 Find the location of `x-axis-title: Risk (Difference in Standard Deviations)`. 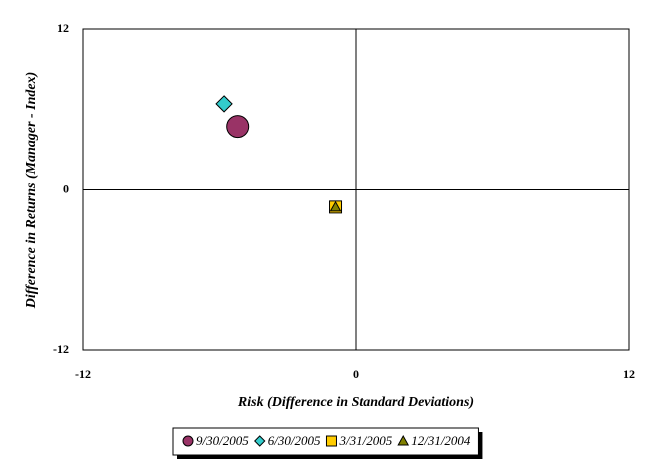

x-axis-title: Risk (Difference in Standard Deviations) is located at coordinates (355, 402).